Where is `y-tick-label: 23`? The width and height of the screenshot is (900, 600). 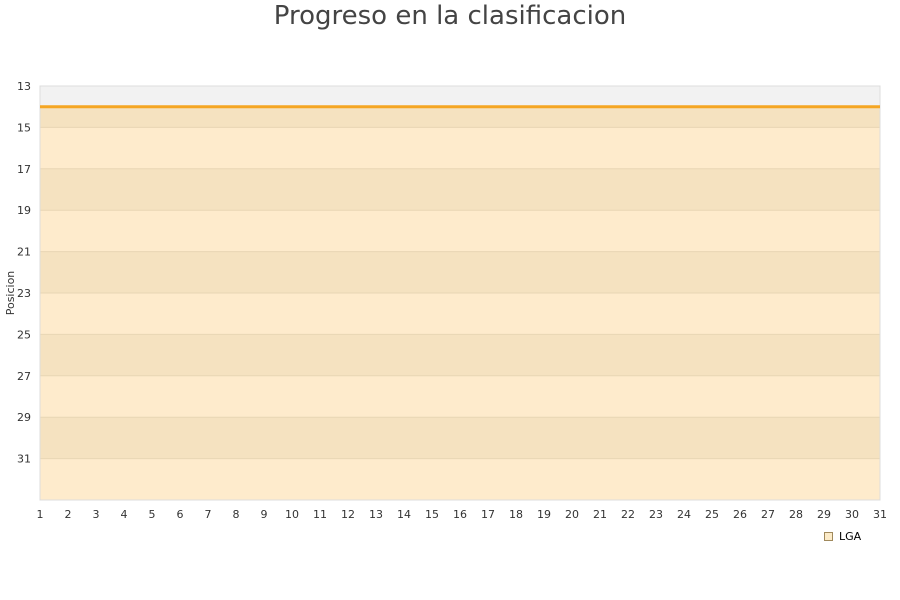
y-tick-label: 23 is located at coordinates (24, 293).